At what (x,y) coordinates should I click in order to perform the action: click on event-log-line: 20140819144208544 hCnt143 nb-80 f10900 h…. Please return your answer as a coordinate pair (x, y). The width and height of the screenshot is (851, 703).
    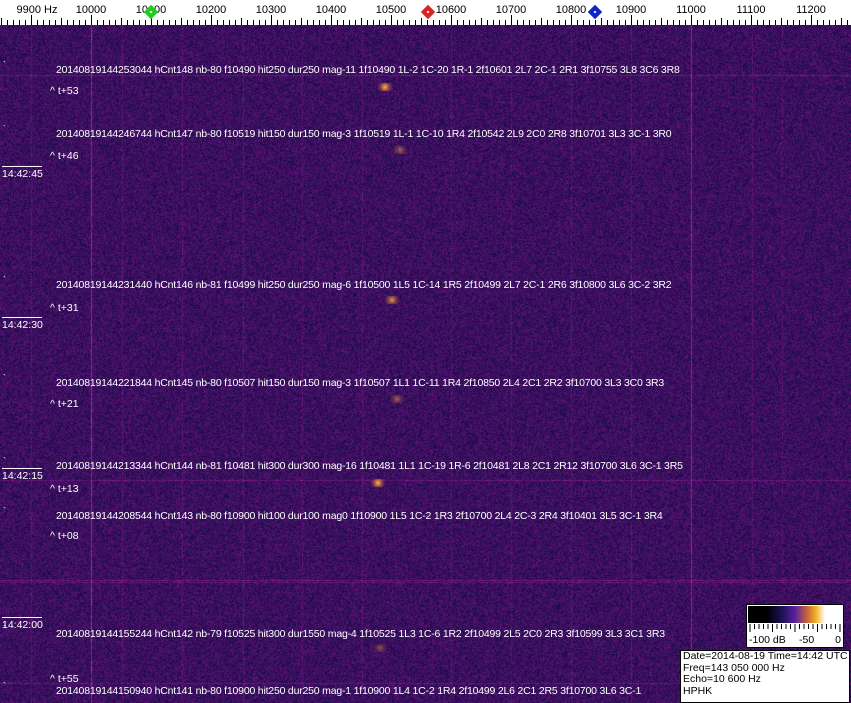
    Looking at the image, I should click on (359, 516).